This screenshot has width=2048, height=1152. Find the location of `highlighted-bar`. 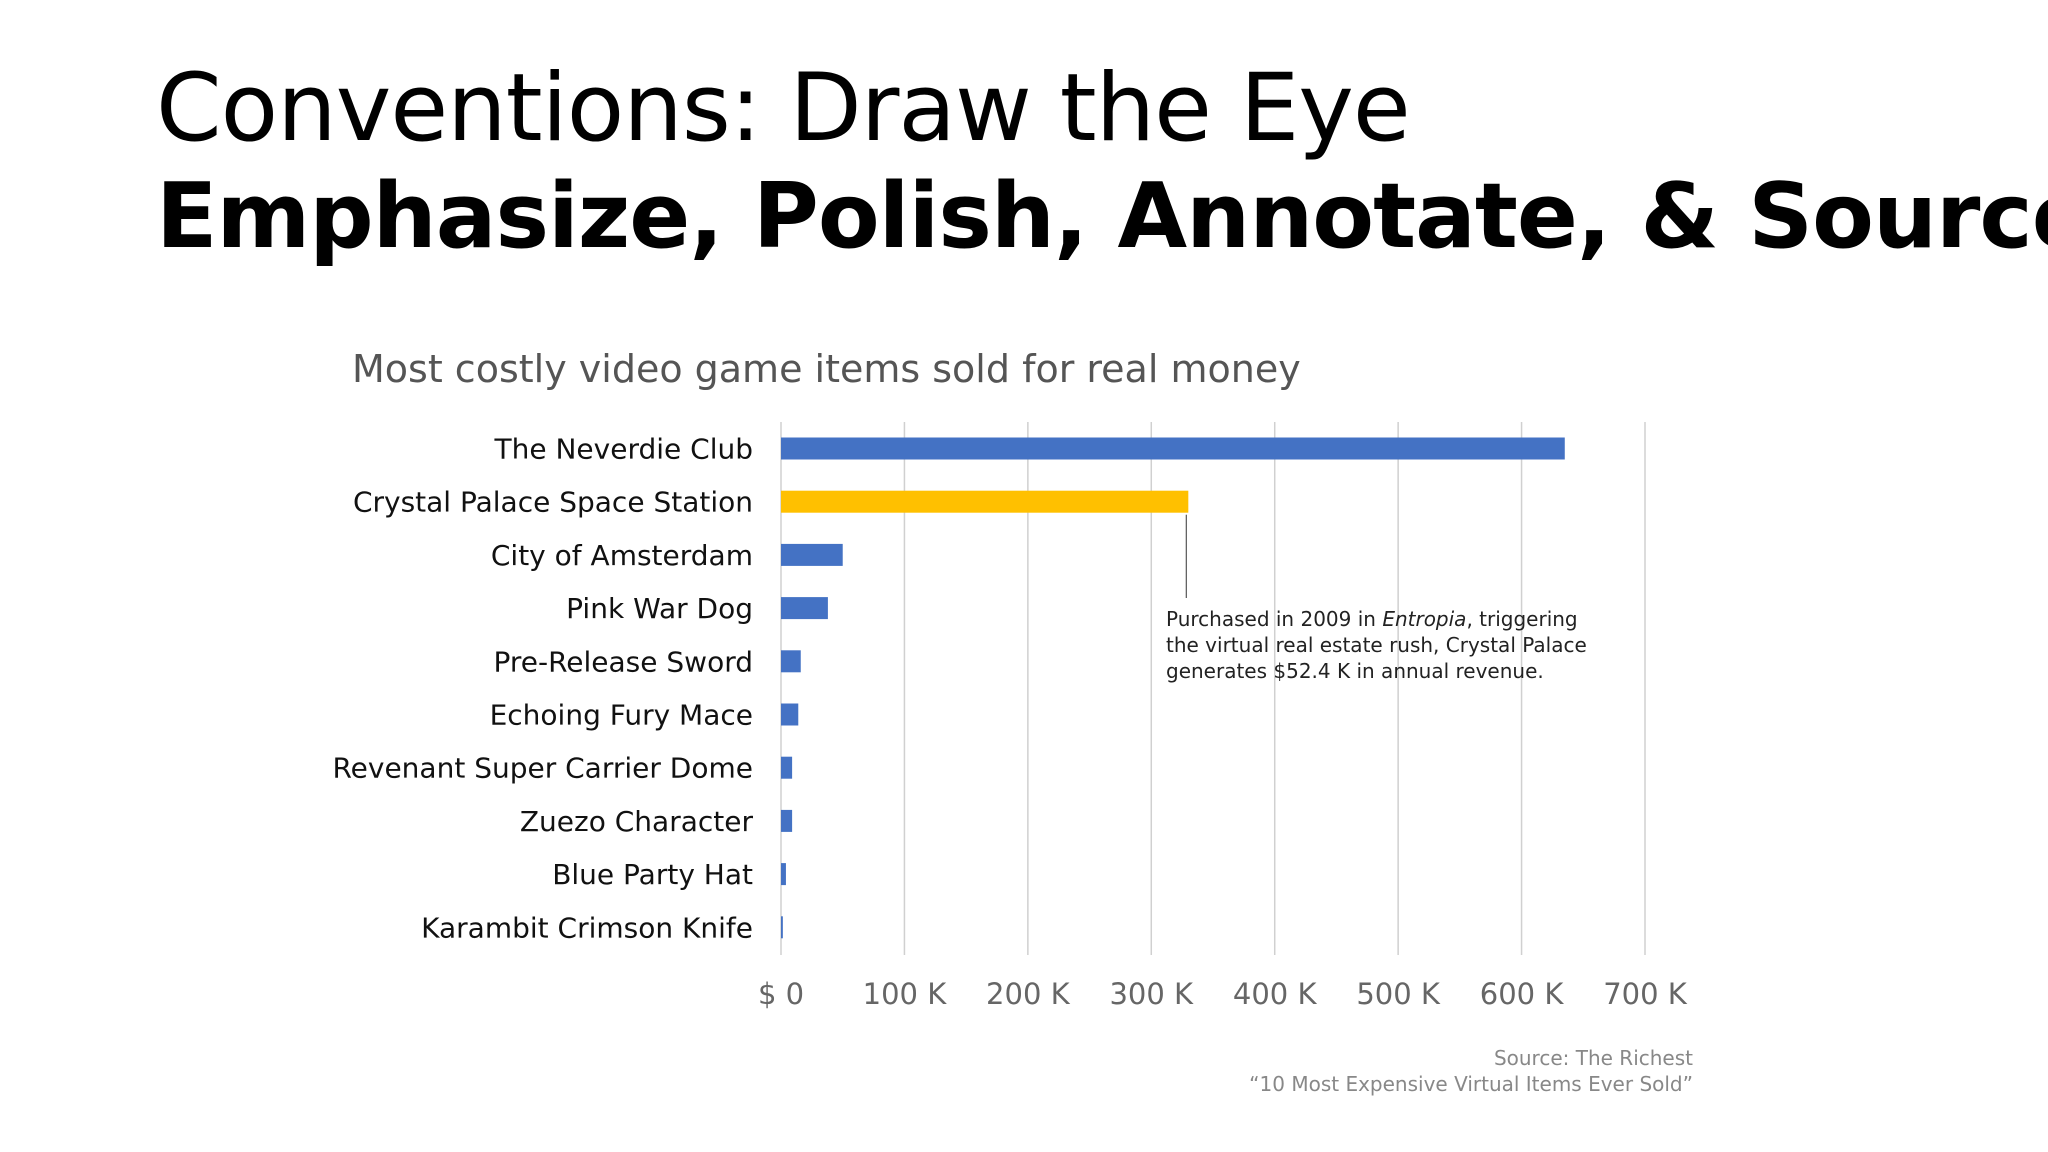

highlighted-bar is located at coordinates (985, 501).